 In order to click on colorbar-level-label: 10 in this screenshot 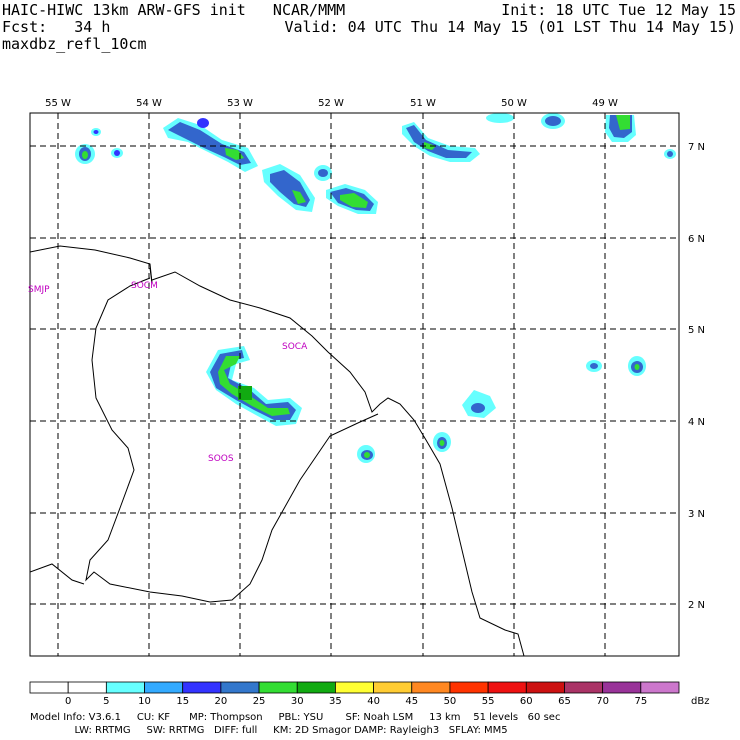, I will do `click(144, 701)`.